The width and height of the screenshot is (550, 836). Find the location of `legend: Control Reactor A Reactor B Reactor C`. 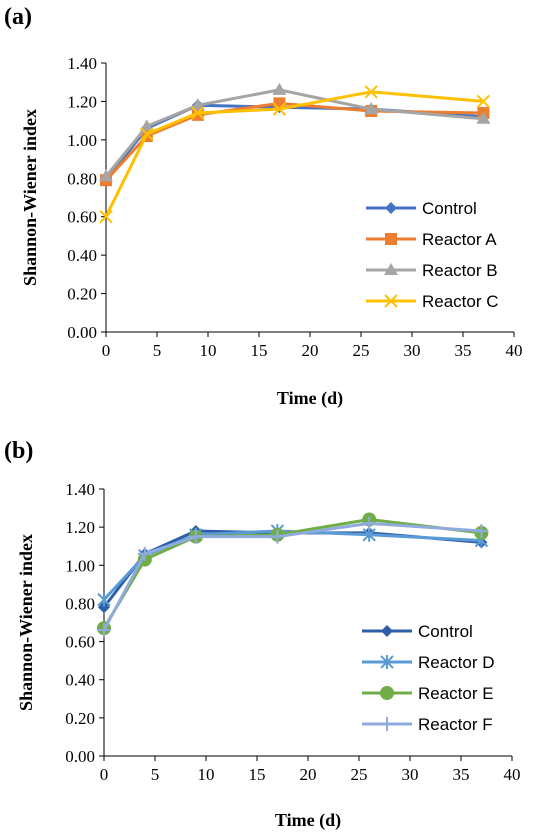

legend: Control Reactor A Reactor B Reactor C is located at coordinates (432, 255).